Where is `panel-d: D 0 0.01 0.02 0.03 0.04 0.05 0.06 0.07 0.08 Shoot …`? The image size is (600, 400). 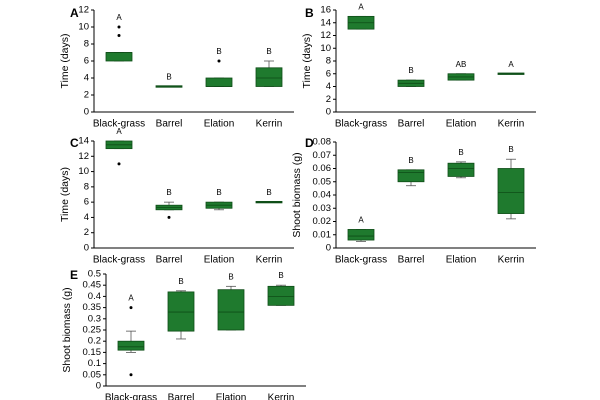 panel-d: D 0 0.01 0.02 0.03 0.04 0.05 0.06 0.07 0.08 Shoot … is located at coordinates (413, 201).